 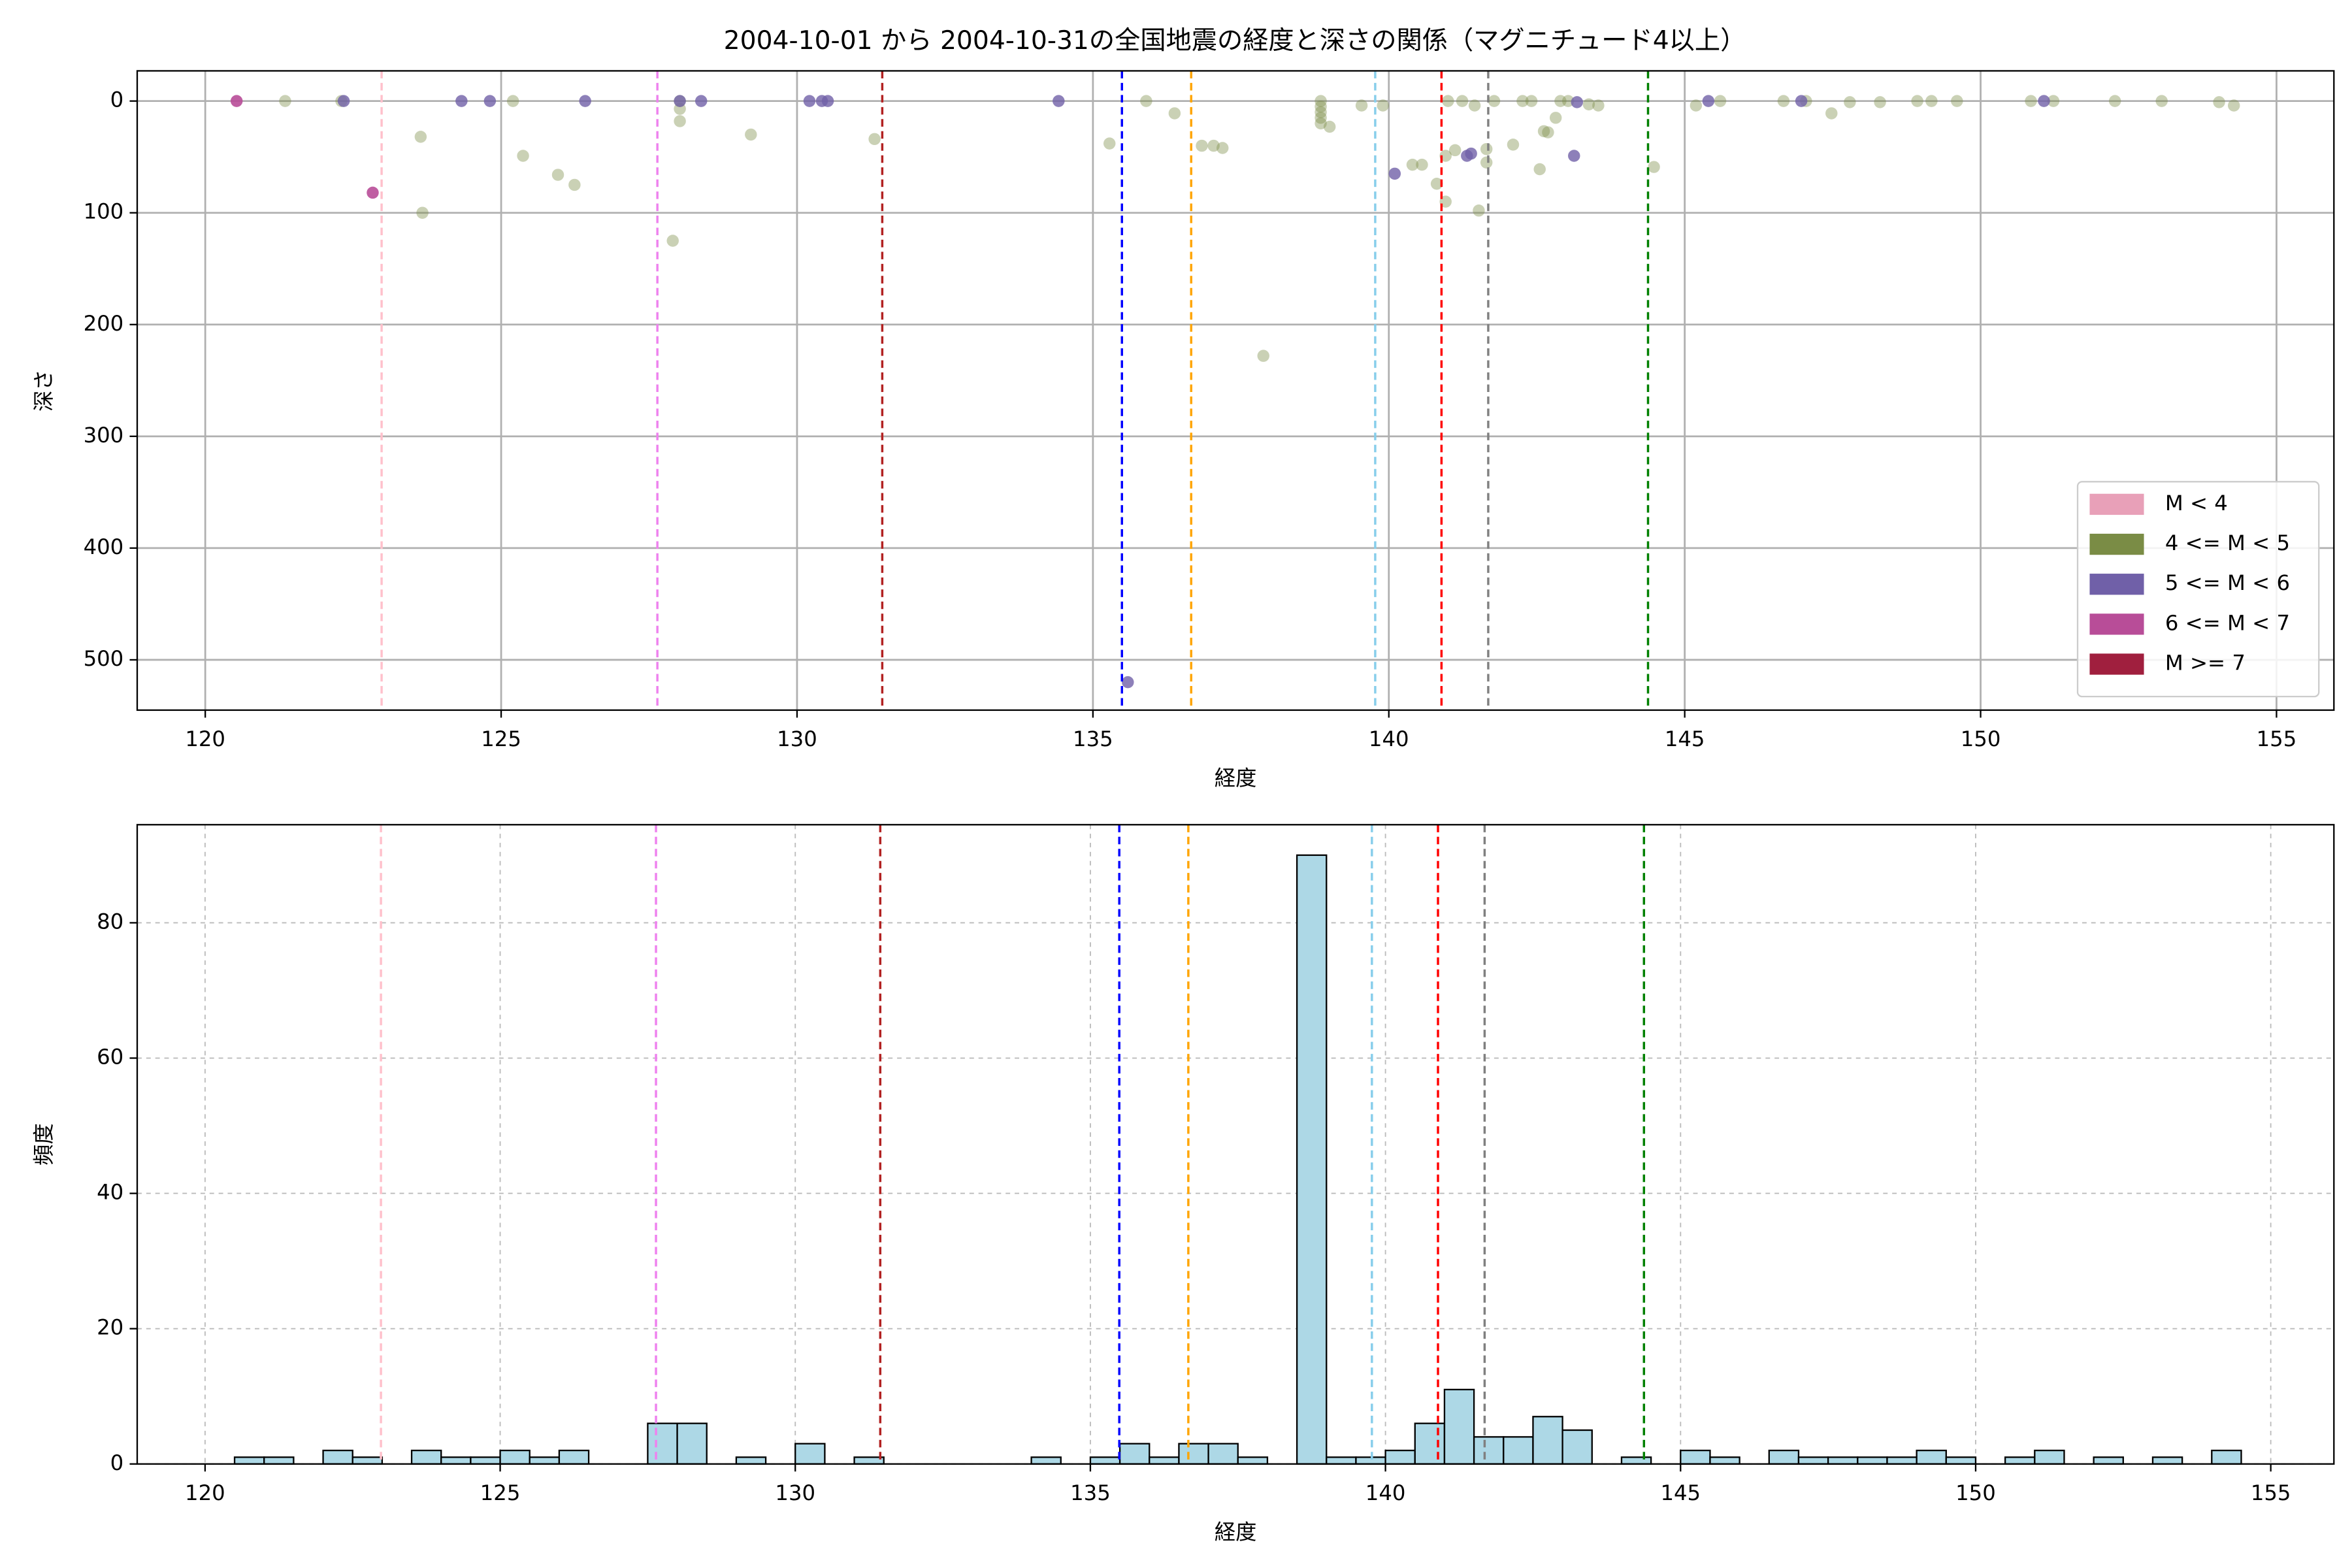 What do you see at coordinates (43, 390) in the screenshot?
I see `y-axis-label: 深さ` at bounding box center [43, 390].